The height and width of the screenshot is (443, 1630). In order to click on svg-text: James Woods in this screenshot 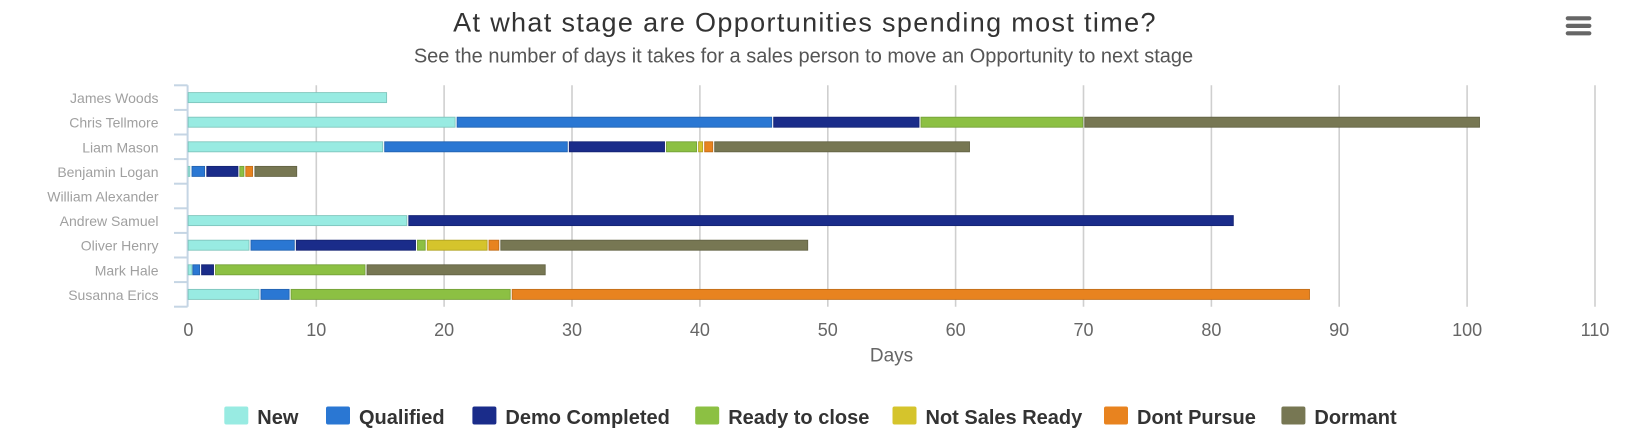, I will do `click(114, 98)`.